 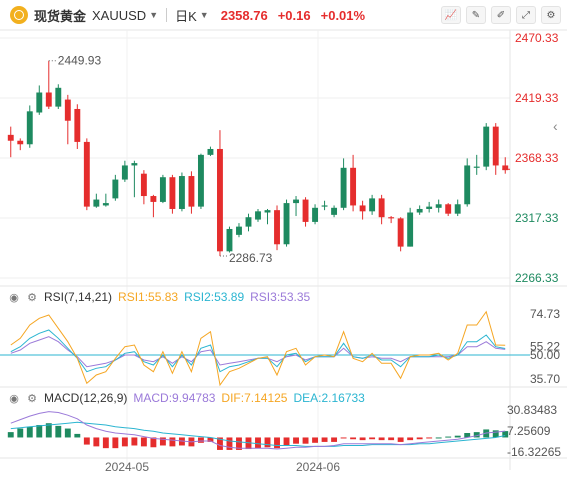 What do you see at coordinates (555, 126) in the screenshot?
I see `chevron-left-icon: ‹` at bounding box center [555, 126].